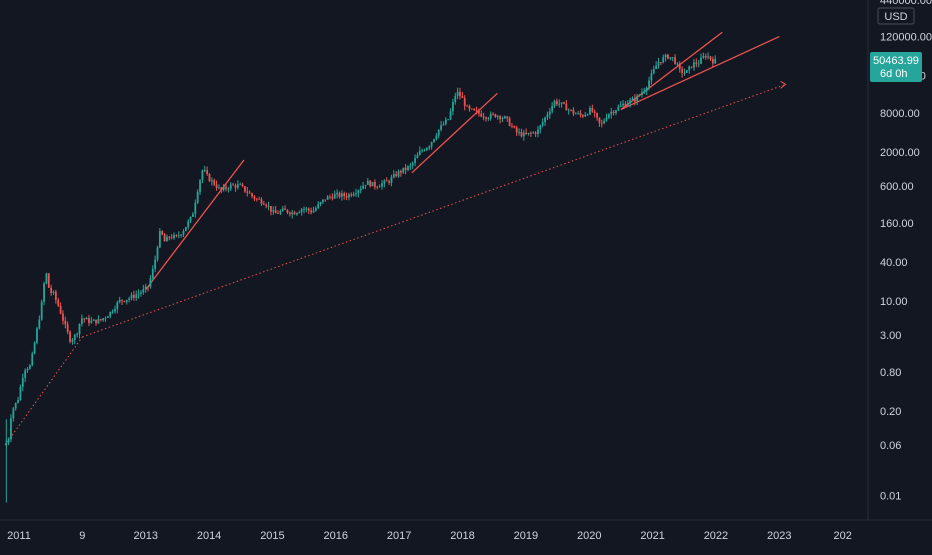 The width and height of the screenshot is (932, 555). I want to click on y-tick-label: 120000.00, so click(906, 38).